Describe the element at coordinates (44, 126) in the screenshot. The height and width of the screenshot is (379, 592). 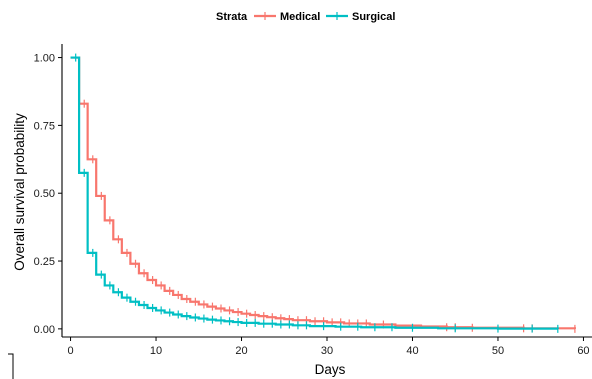
I see `y-tick-label: 0.75` at that location.